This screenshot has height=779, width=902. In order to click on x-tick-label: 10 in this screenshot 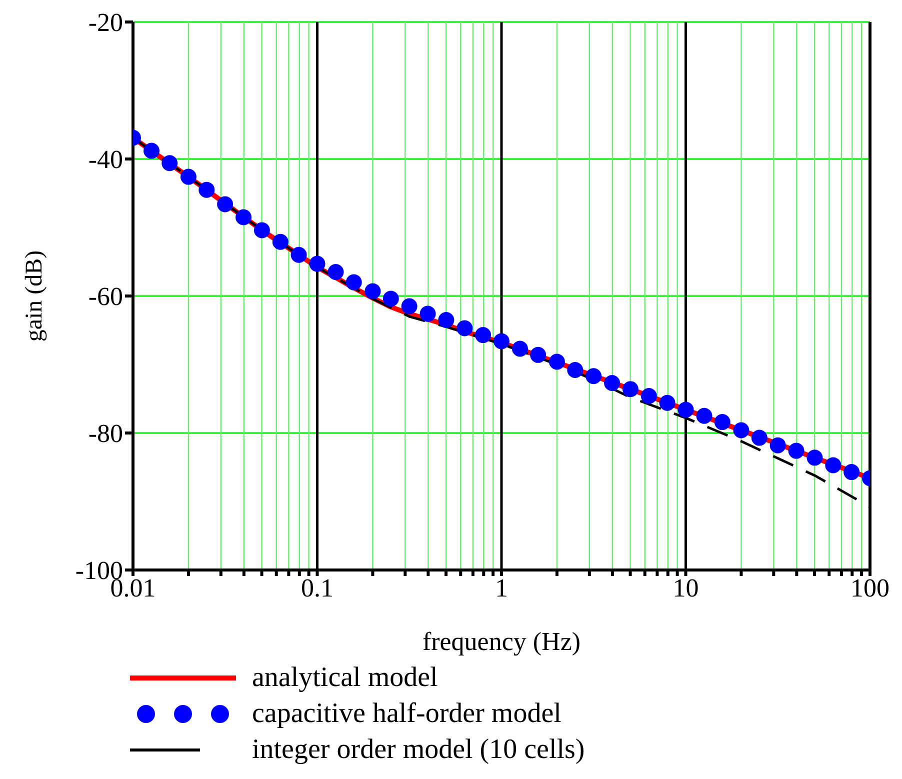, I will do `click(685, 587)`.